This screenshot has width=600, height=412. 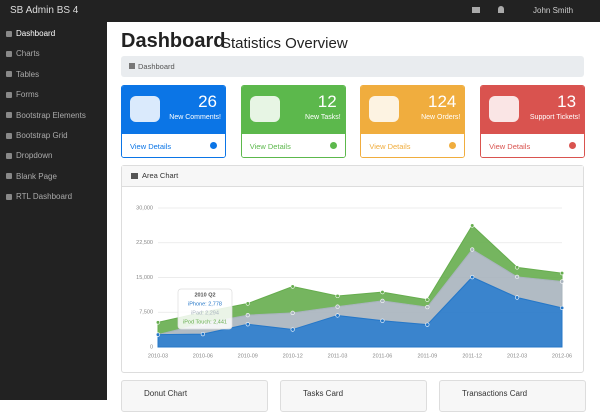 I want to click on page-title: Dashboard, so click(x=173, y=41).